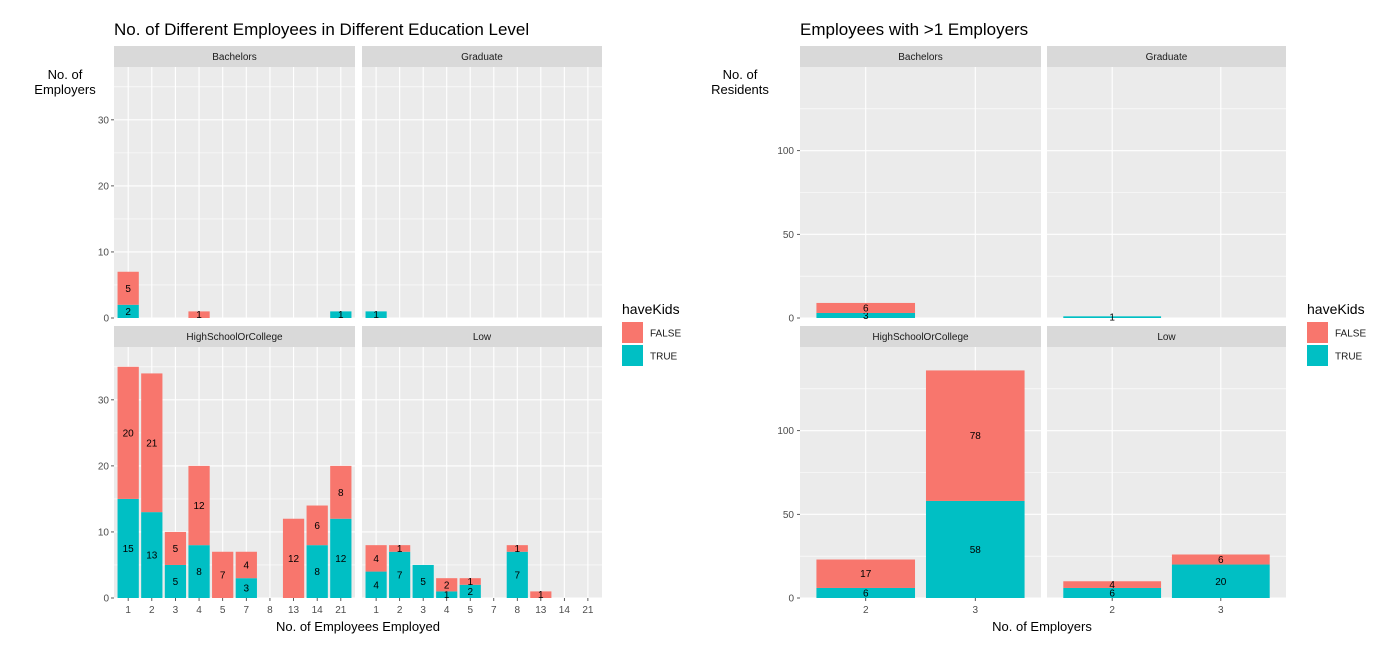 Image resolution: width=1400 pixels, height=649 pixels. Describe the element at coordinates (1317, 332) in the screenshot. I see `legend-key-false` at that location.